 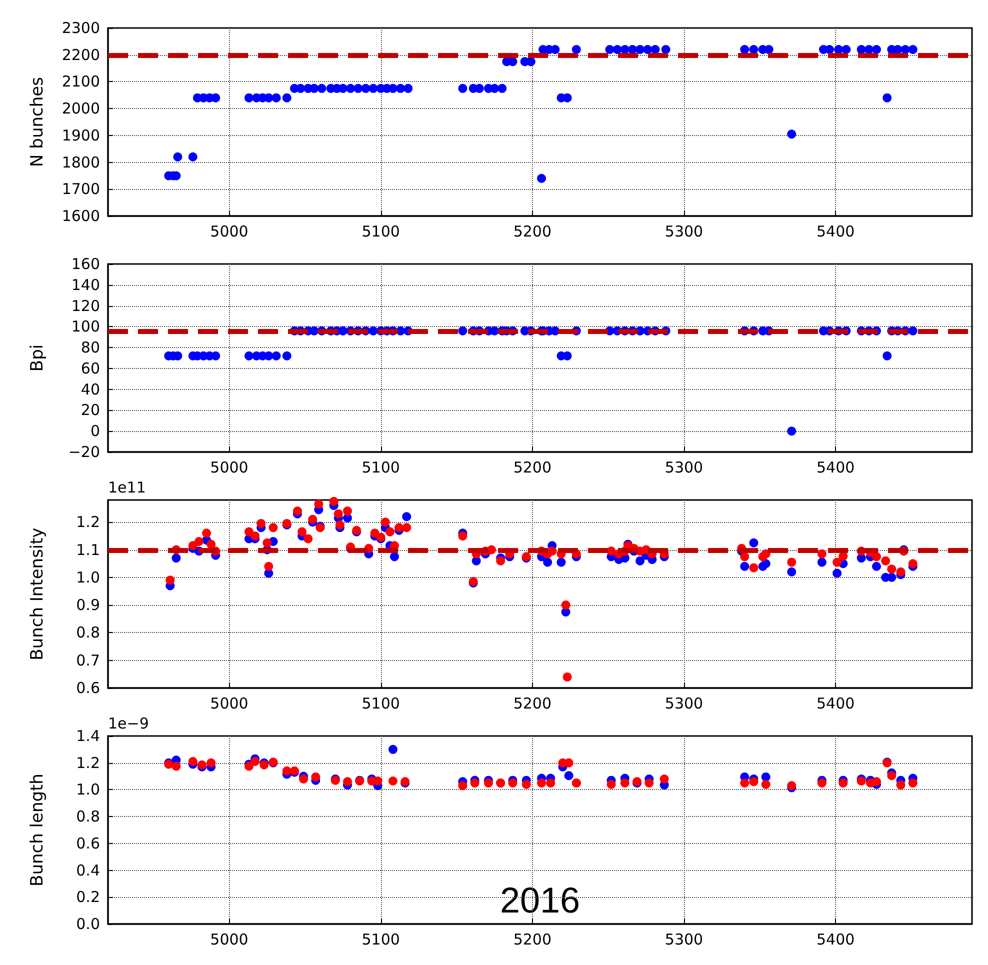 I want to click on y-axis-title: Bunch Intensity, so click(x=38, y=594).